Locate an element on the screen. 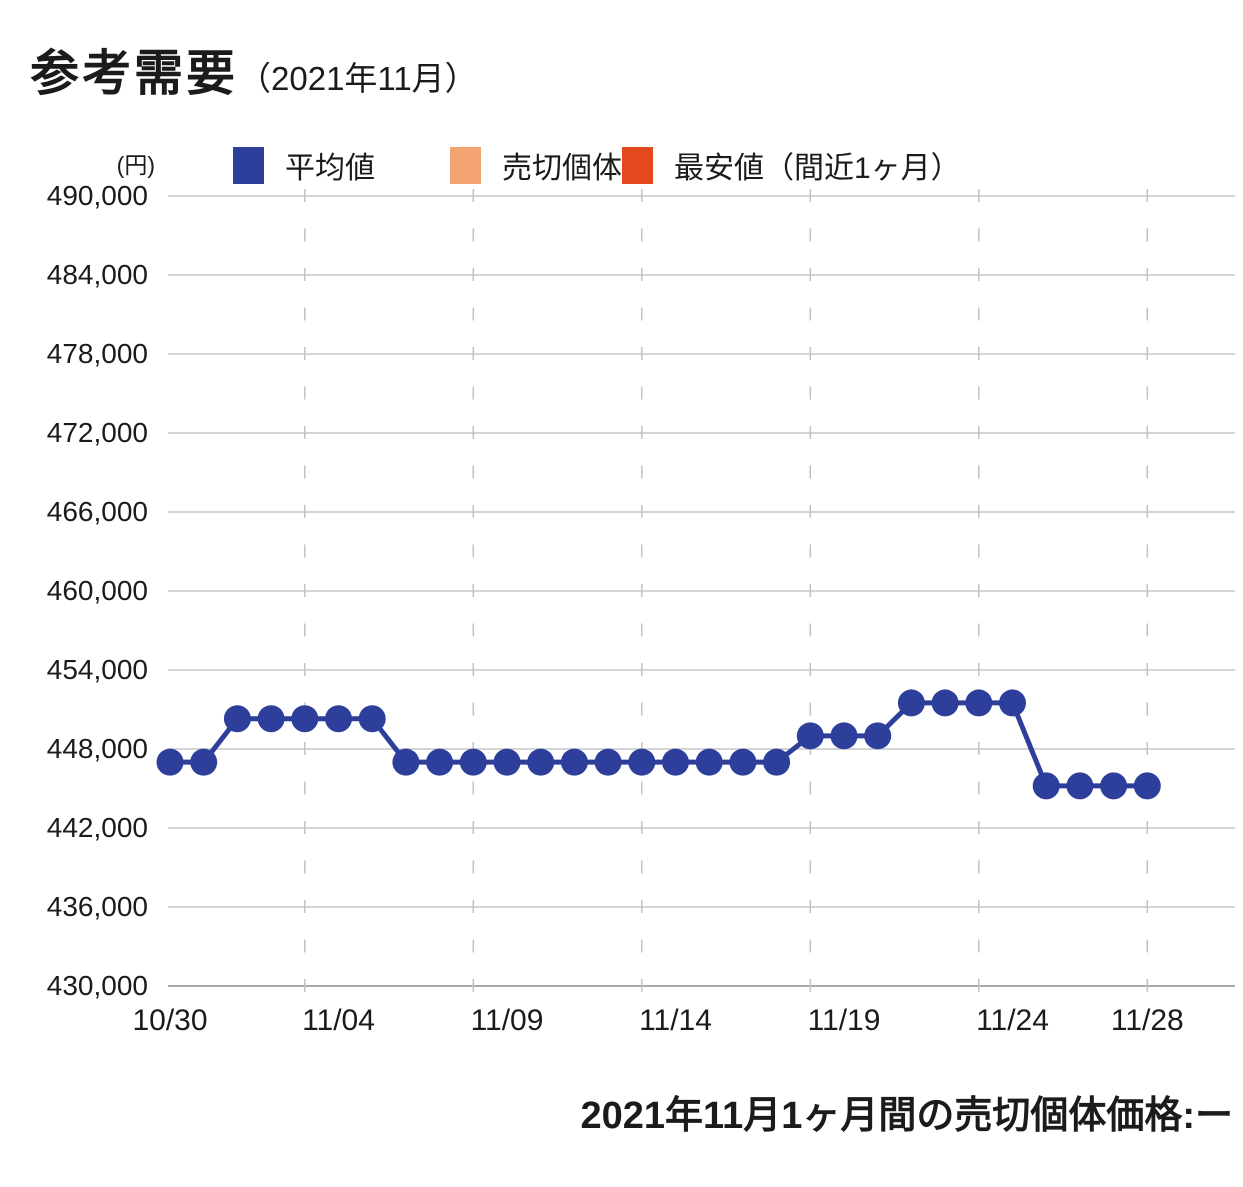 Image resolution: width=1243 pixels, height=1187 pixels. y-axis-unit-label: (円) is located at coordinates (135, 165).